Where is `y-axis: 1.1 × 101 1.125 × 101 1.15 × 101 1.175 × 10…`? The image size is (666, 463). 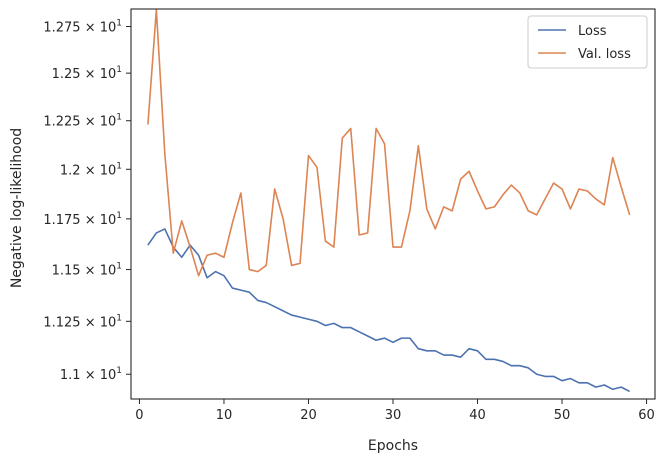 y-axis: 1.1 × 101 1.125 × 101 1.15 × 101 1.175 × 10… is located at coordinates (87, 200).